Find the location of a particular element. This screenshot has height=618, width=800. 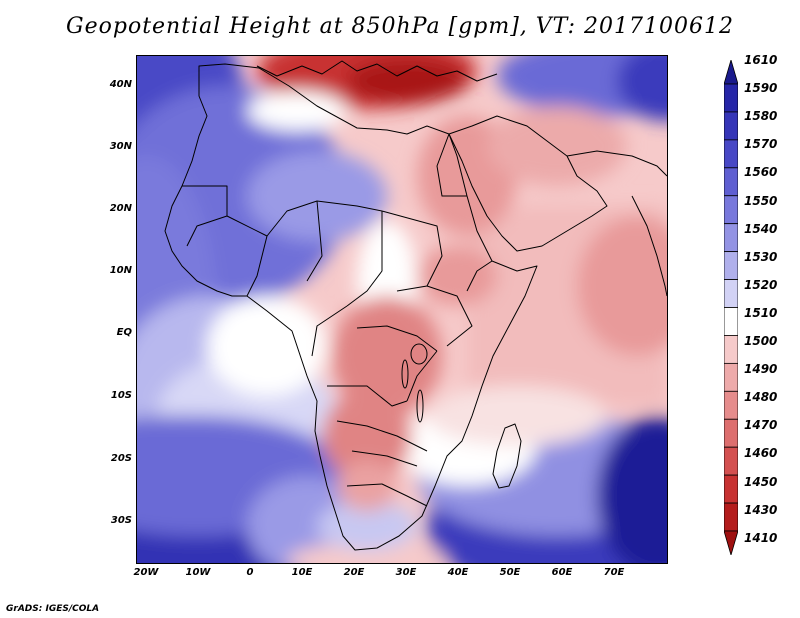

colorbar-label: 1520 is located at coordinates (761, 284).